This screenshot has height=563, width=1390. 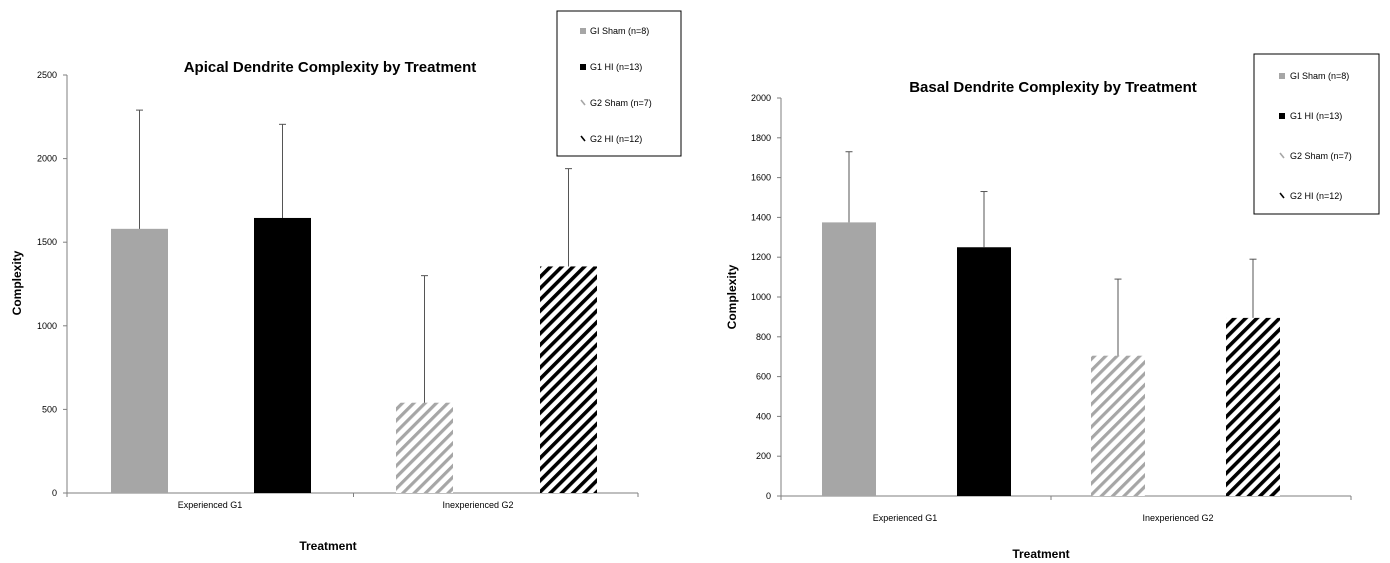 I want to click on y-tick-label: 1500, so click(x=47, y=242).